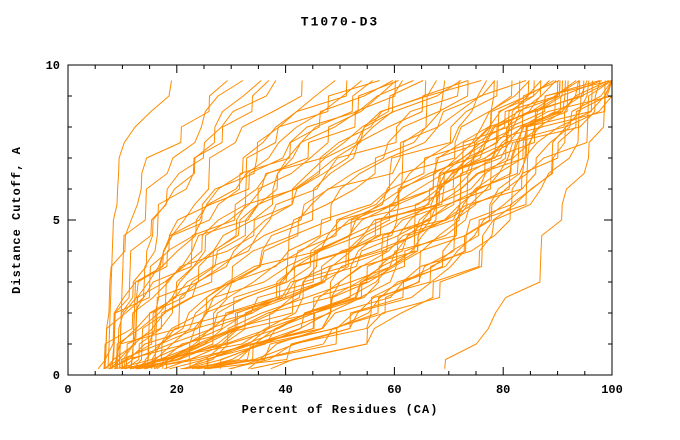  I want to click on x-tick-label: 40, so click(285, 390).